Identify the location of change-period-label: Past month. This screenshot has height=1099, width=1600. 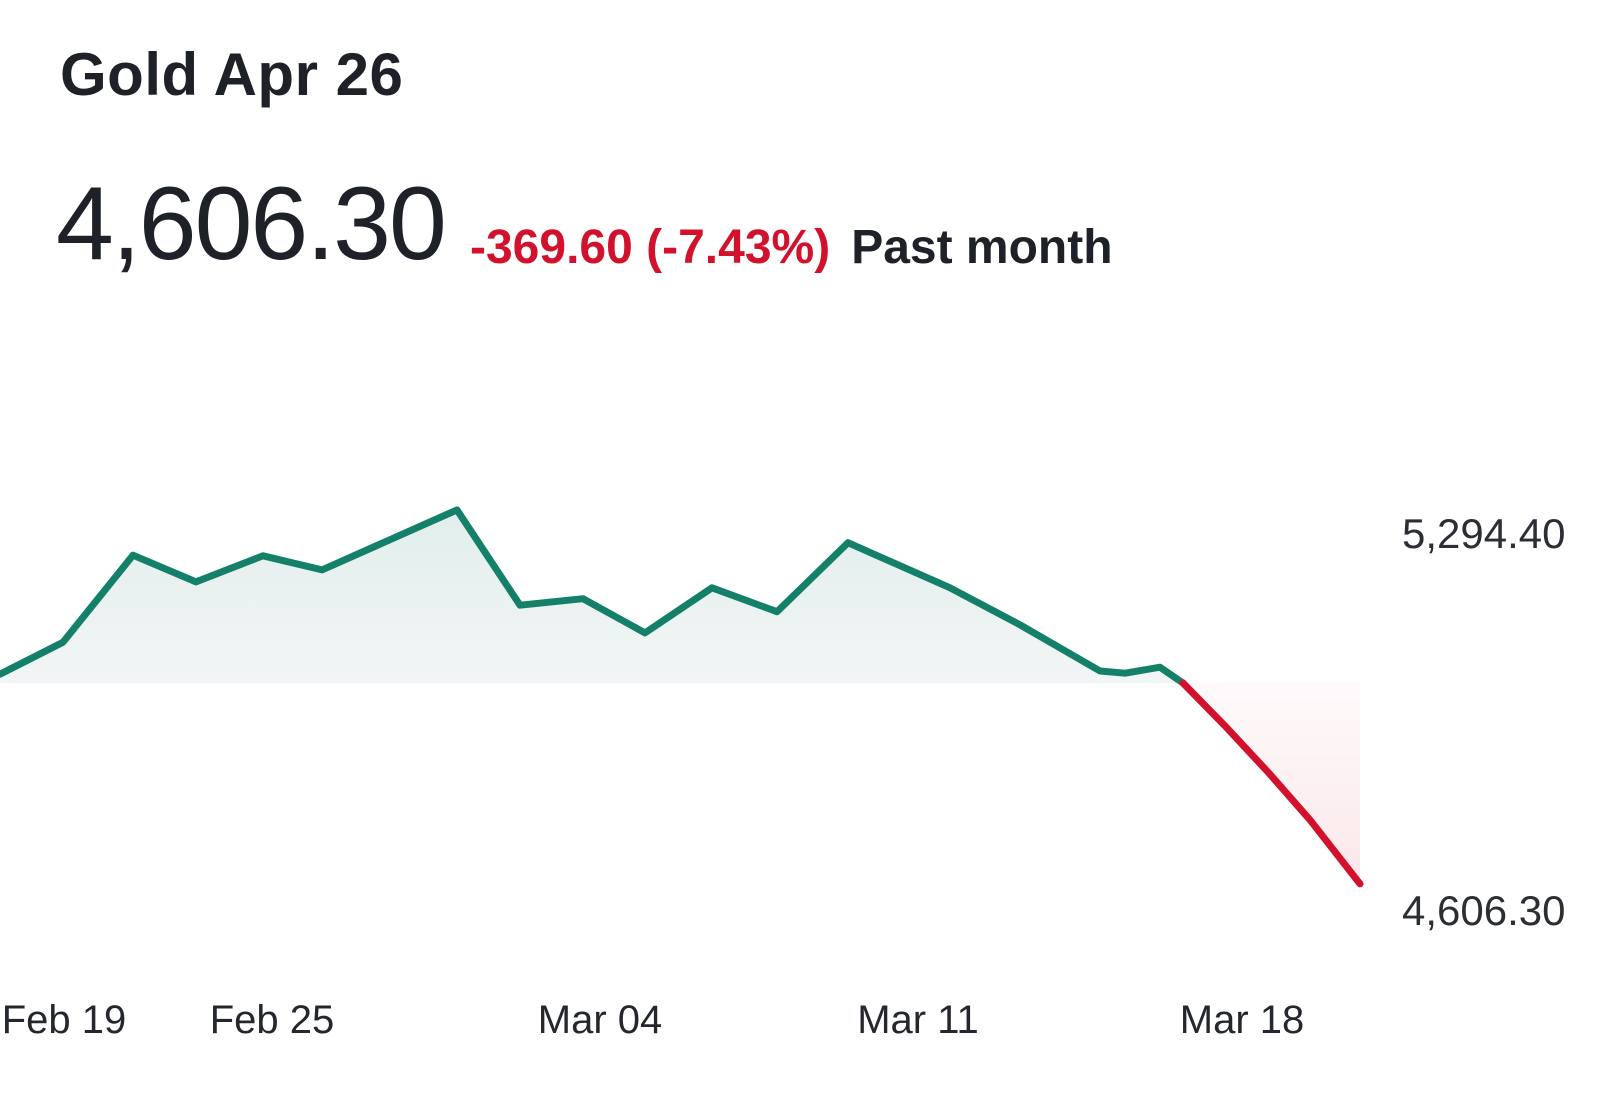
(982, 247).